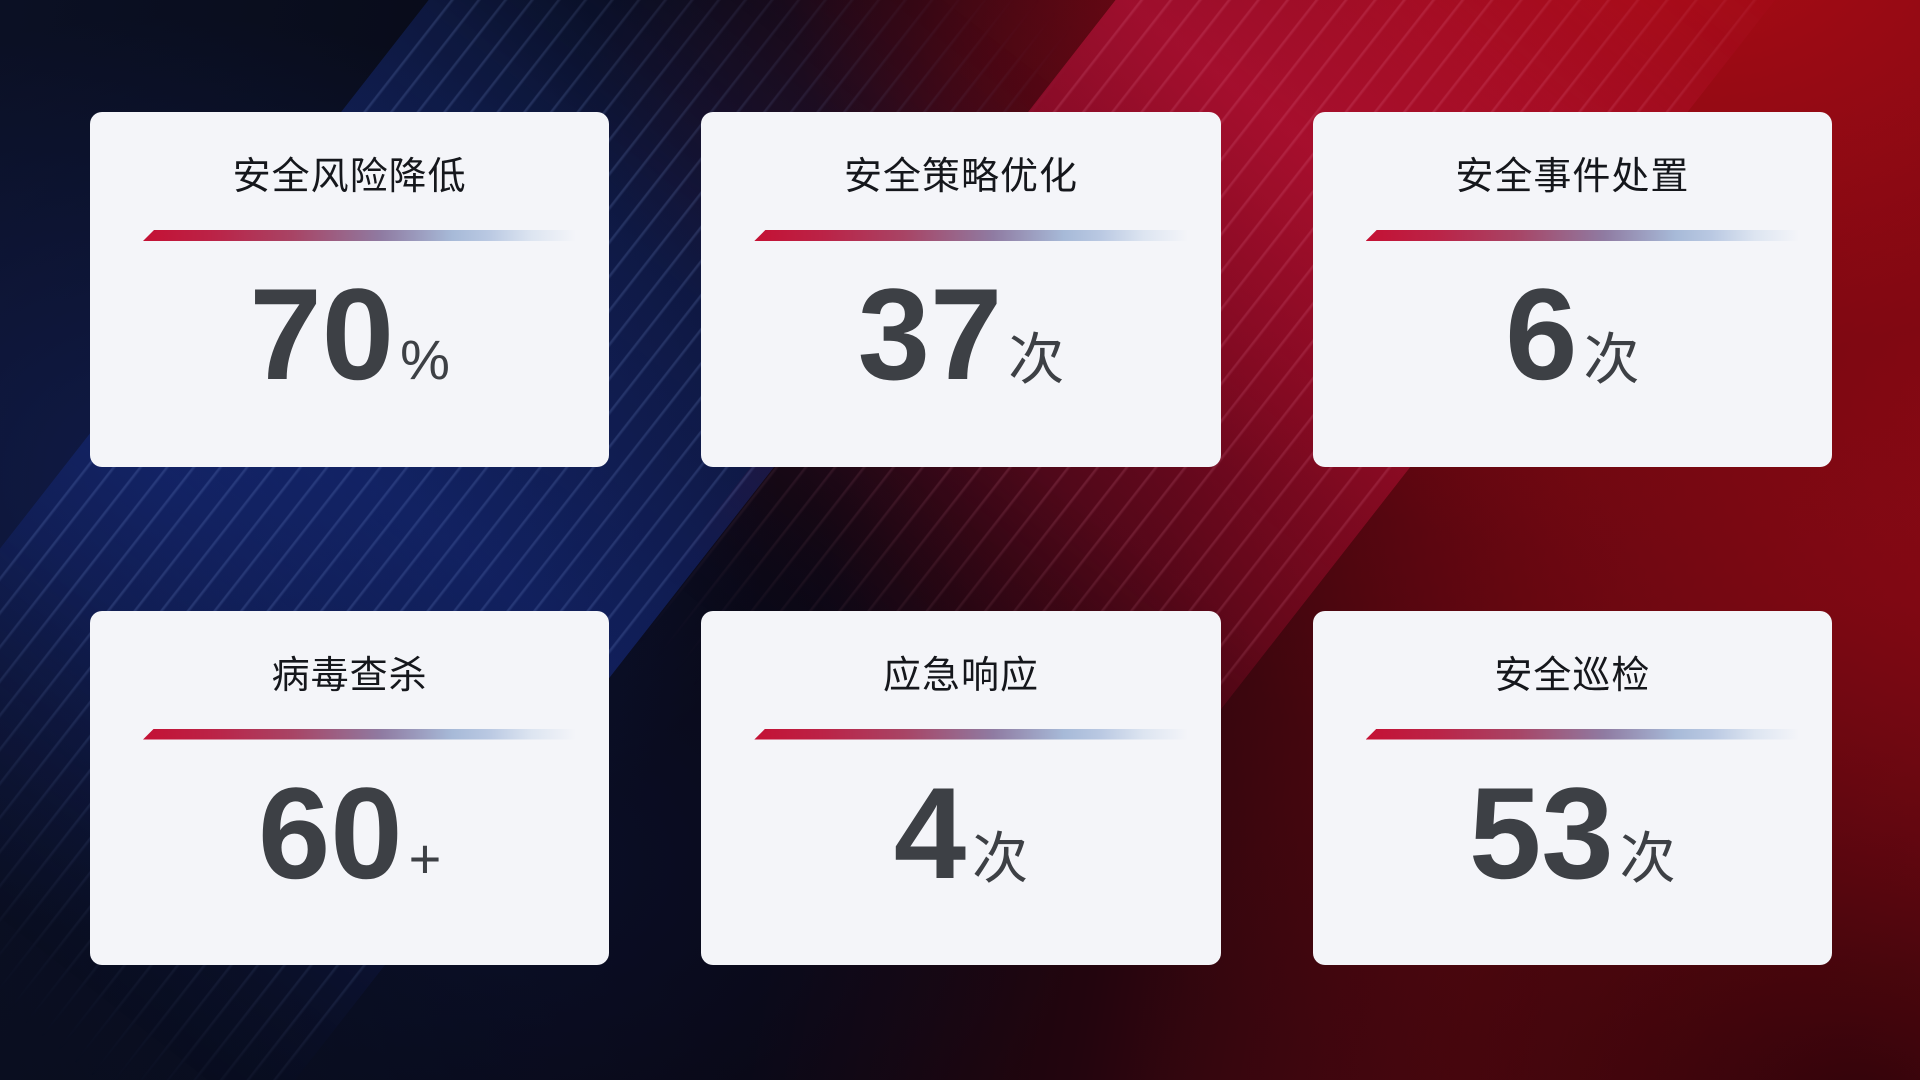  I want to click on stat-value-number: 4, so click(930, 832).